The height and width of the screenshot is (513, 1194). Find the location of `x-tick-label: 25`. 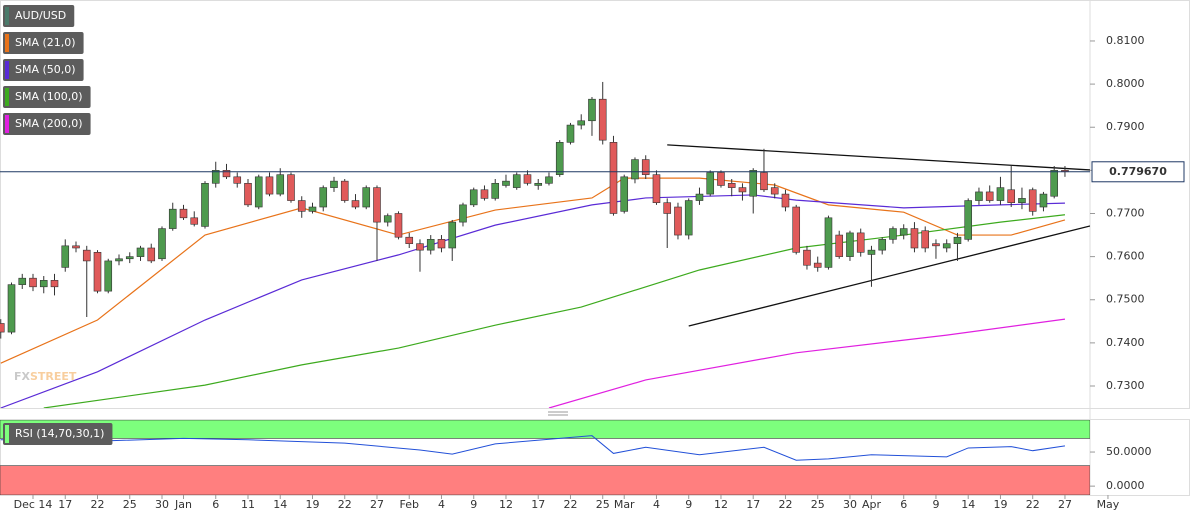

x-tick-label: 25 is located at coordinates (818, 504).